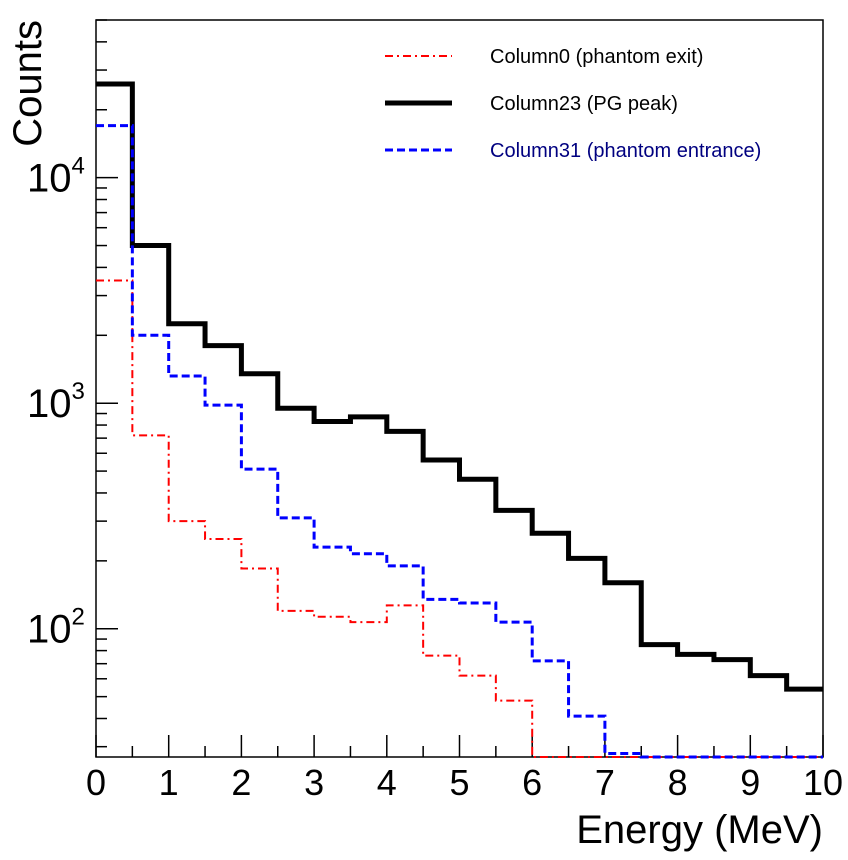 Image resolution: width=848 pixels, height=860 pixels. I want to click on y-axis-title: Counts, so click(28, 83).